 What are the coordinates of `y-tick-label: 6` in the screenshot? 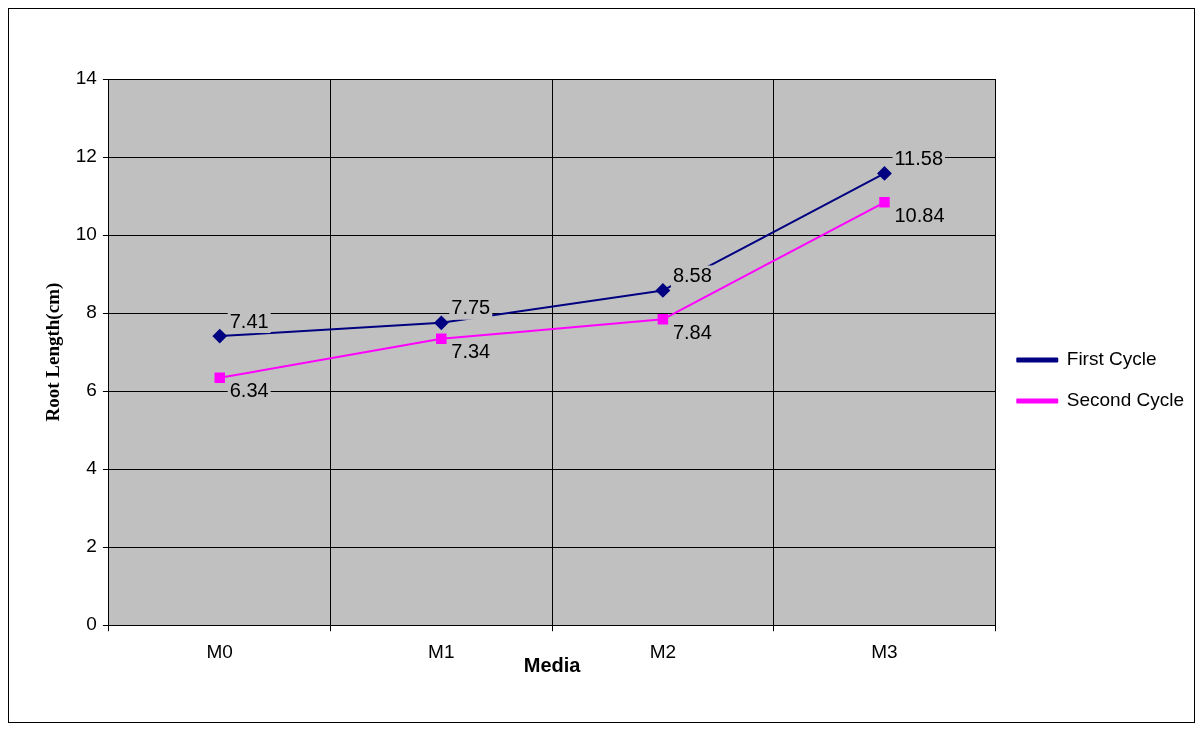 It's located at (91, 390).